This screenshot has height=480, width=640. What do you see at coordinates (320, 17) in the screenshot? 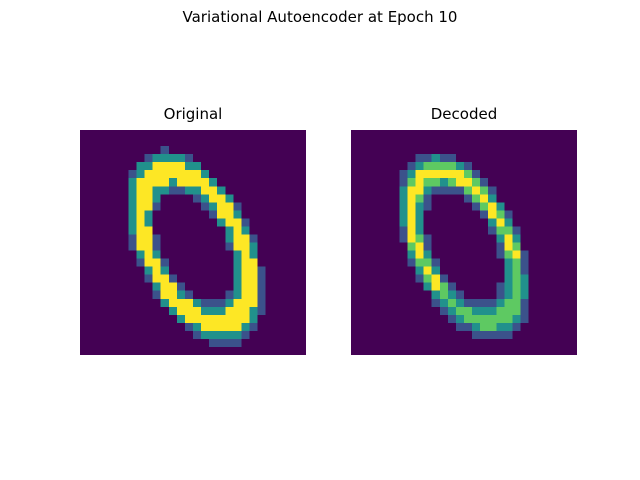
I see `figure-title: Variational Autoencoder at Epoch 10` at bounding box center [320, 17].